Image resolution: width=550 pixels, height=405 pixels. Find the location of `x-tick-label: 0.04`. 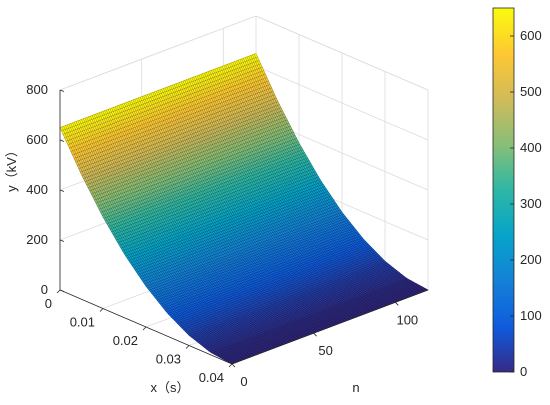

x-tick-label: 0.04 is located at coordinates (211, 377).